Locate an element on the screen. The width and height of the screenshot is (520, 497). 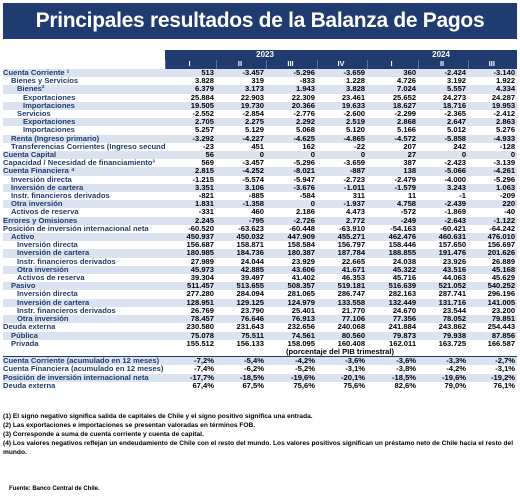
cell-value: 24.273 is located at coordinates (454, 97).